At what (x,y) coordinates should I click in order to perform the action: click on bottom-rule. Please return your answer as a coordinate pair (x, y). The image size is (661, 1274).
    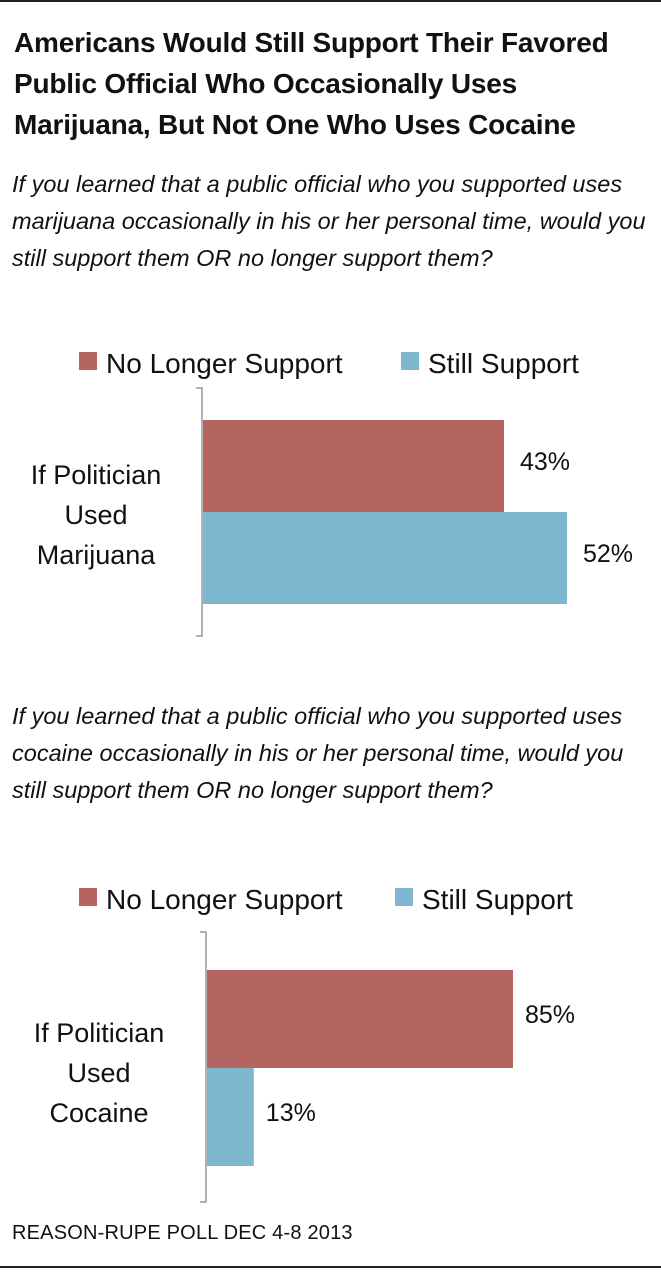
    Looking at the image, I should click on (330, 1267).